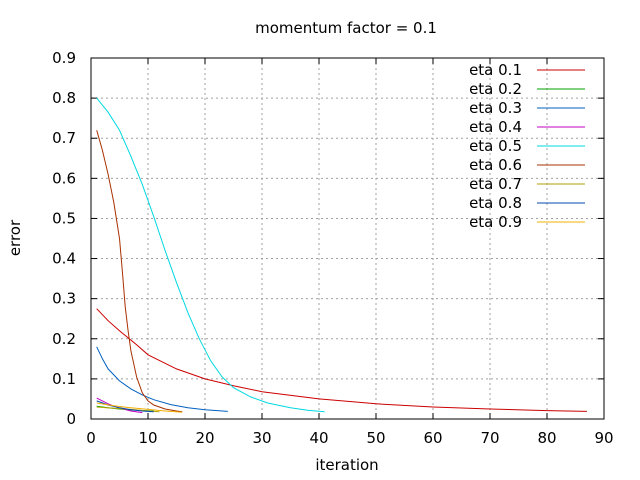  Describe the element at coordinates (64, 218) in the screenshot. I see `y-tick-label: 0.5` at that location.